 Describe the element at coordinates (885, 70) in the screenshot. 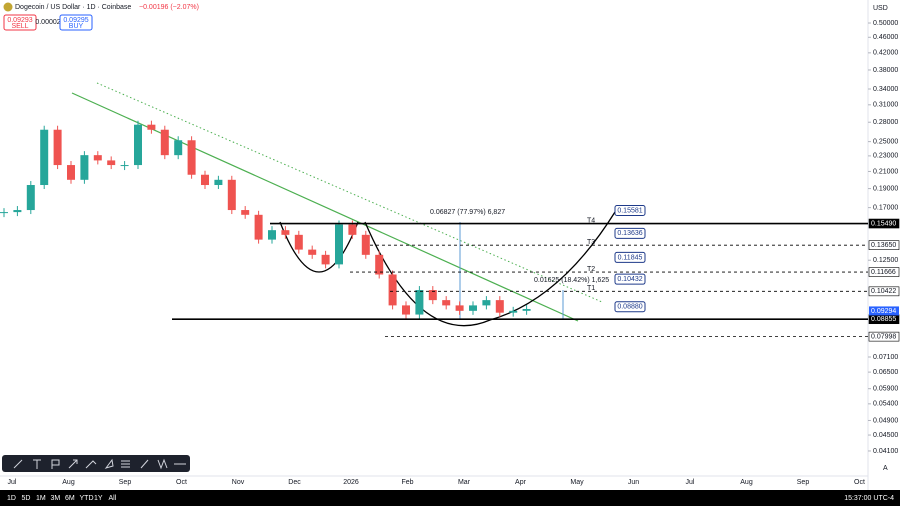

I see `y-tick-label: 0.38000` at that location.